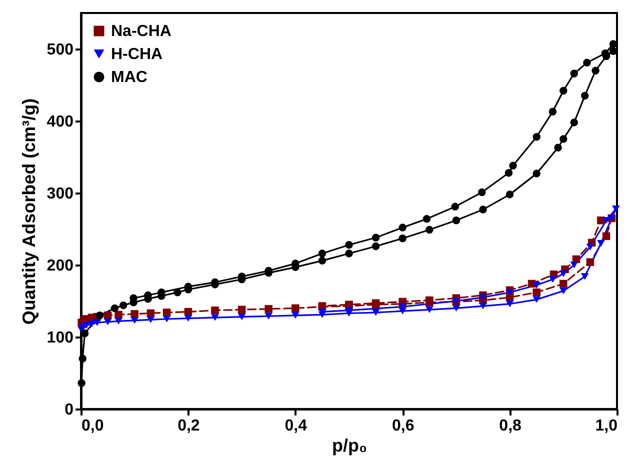 The image size is (630, 459). What do you see at coordinates (60, 50) in the screenshot?
I see `y-tick-label: 500` at bounding box center [60, 50].